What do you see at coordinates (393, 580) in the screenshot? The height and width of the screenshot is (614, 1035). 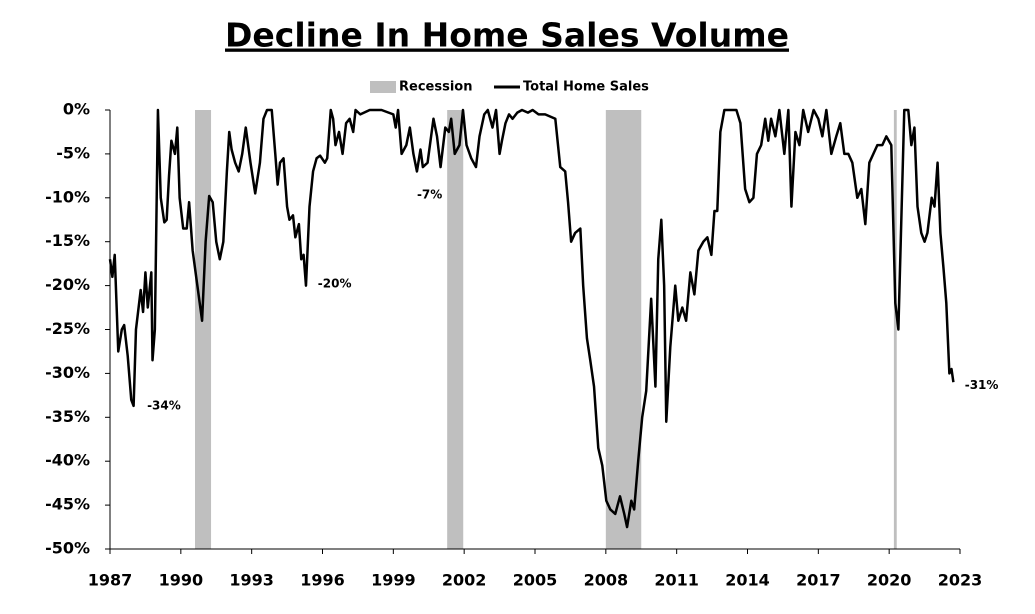 I see `x-tick-label: 1999` at bounding box center [393, 580].